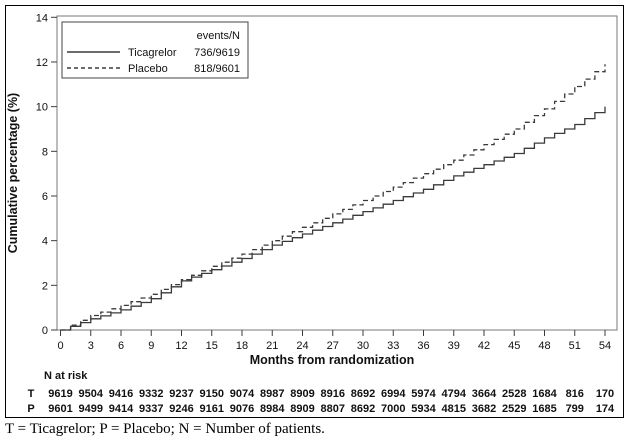 This screenshot has width=631, height=441. Describe the element at coordinates (242, 346) in the screenshot. I see `x-tick-label: 18` at that location.